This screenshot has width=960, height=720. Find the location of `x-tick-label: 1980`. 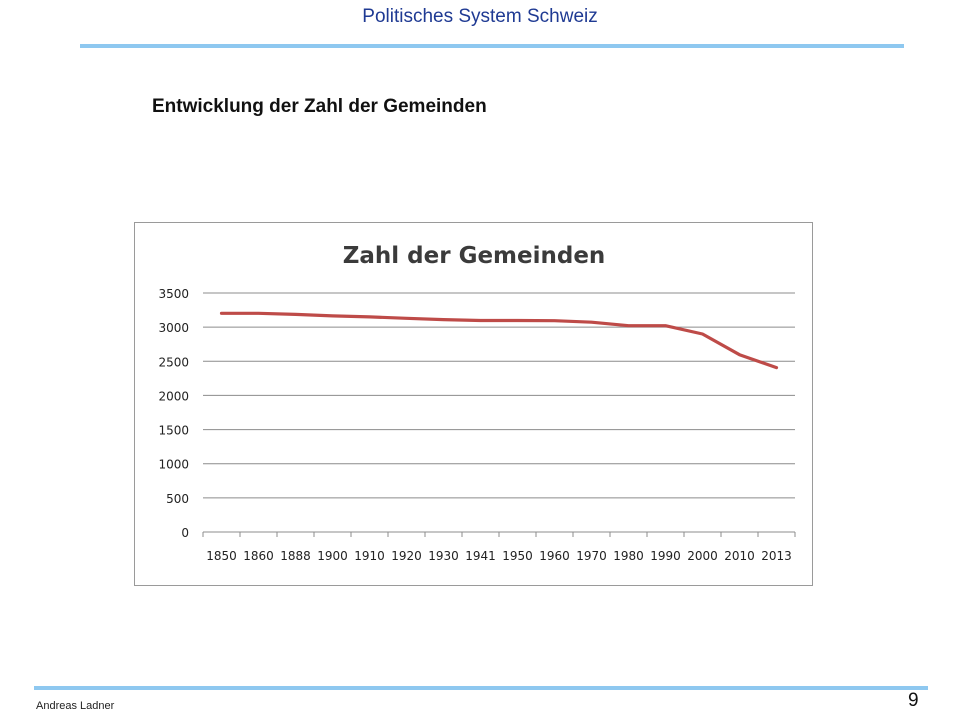

x-tick-label: 1980 is located at coordinates (628, 556).